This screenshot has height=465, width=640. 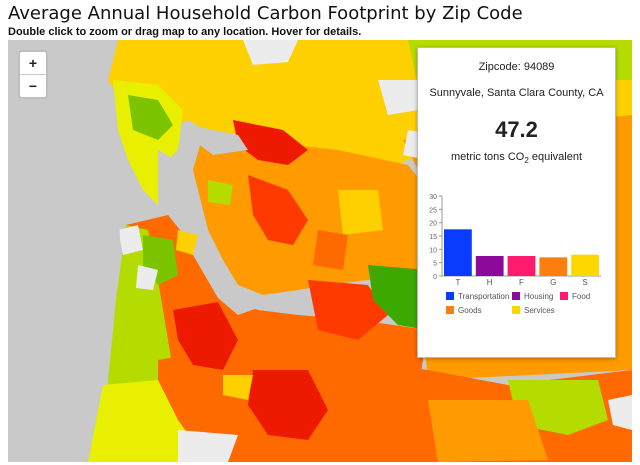 What do you see at coordinates (521, 282) in the screenshot?
I see `x-tick-label: F` at bounding box center [521, 282].